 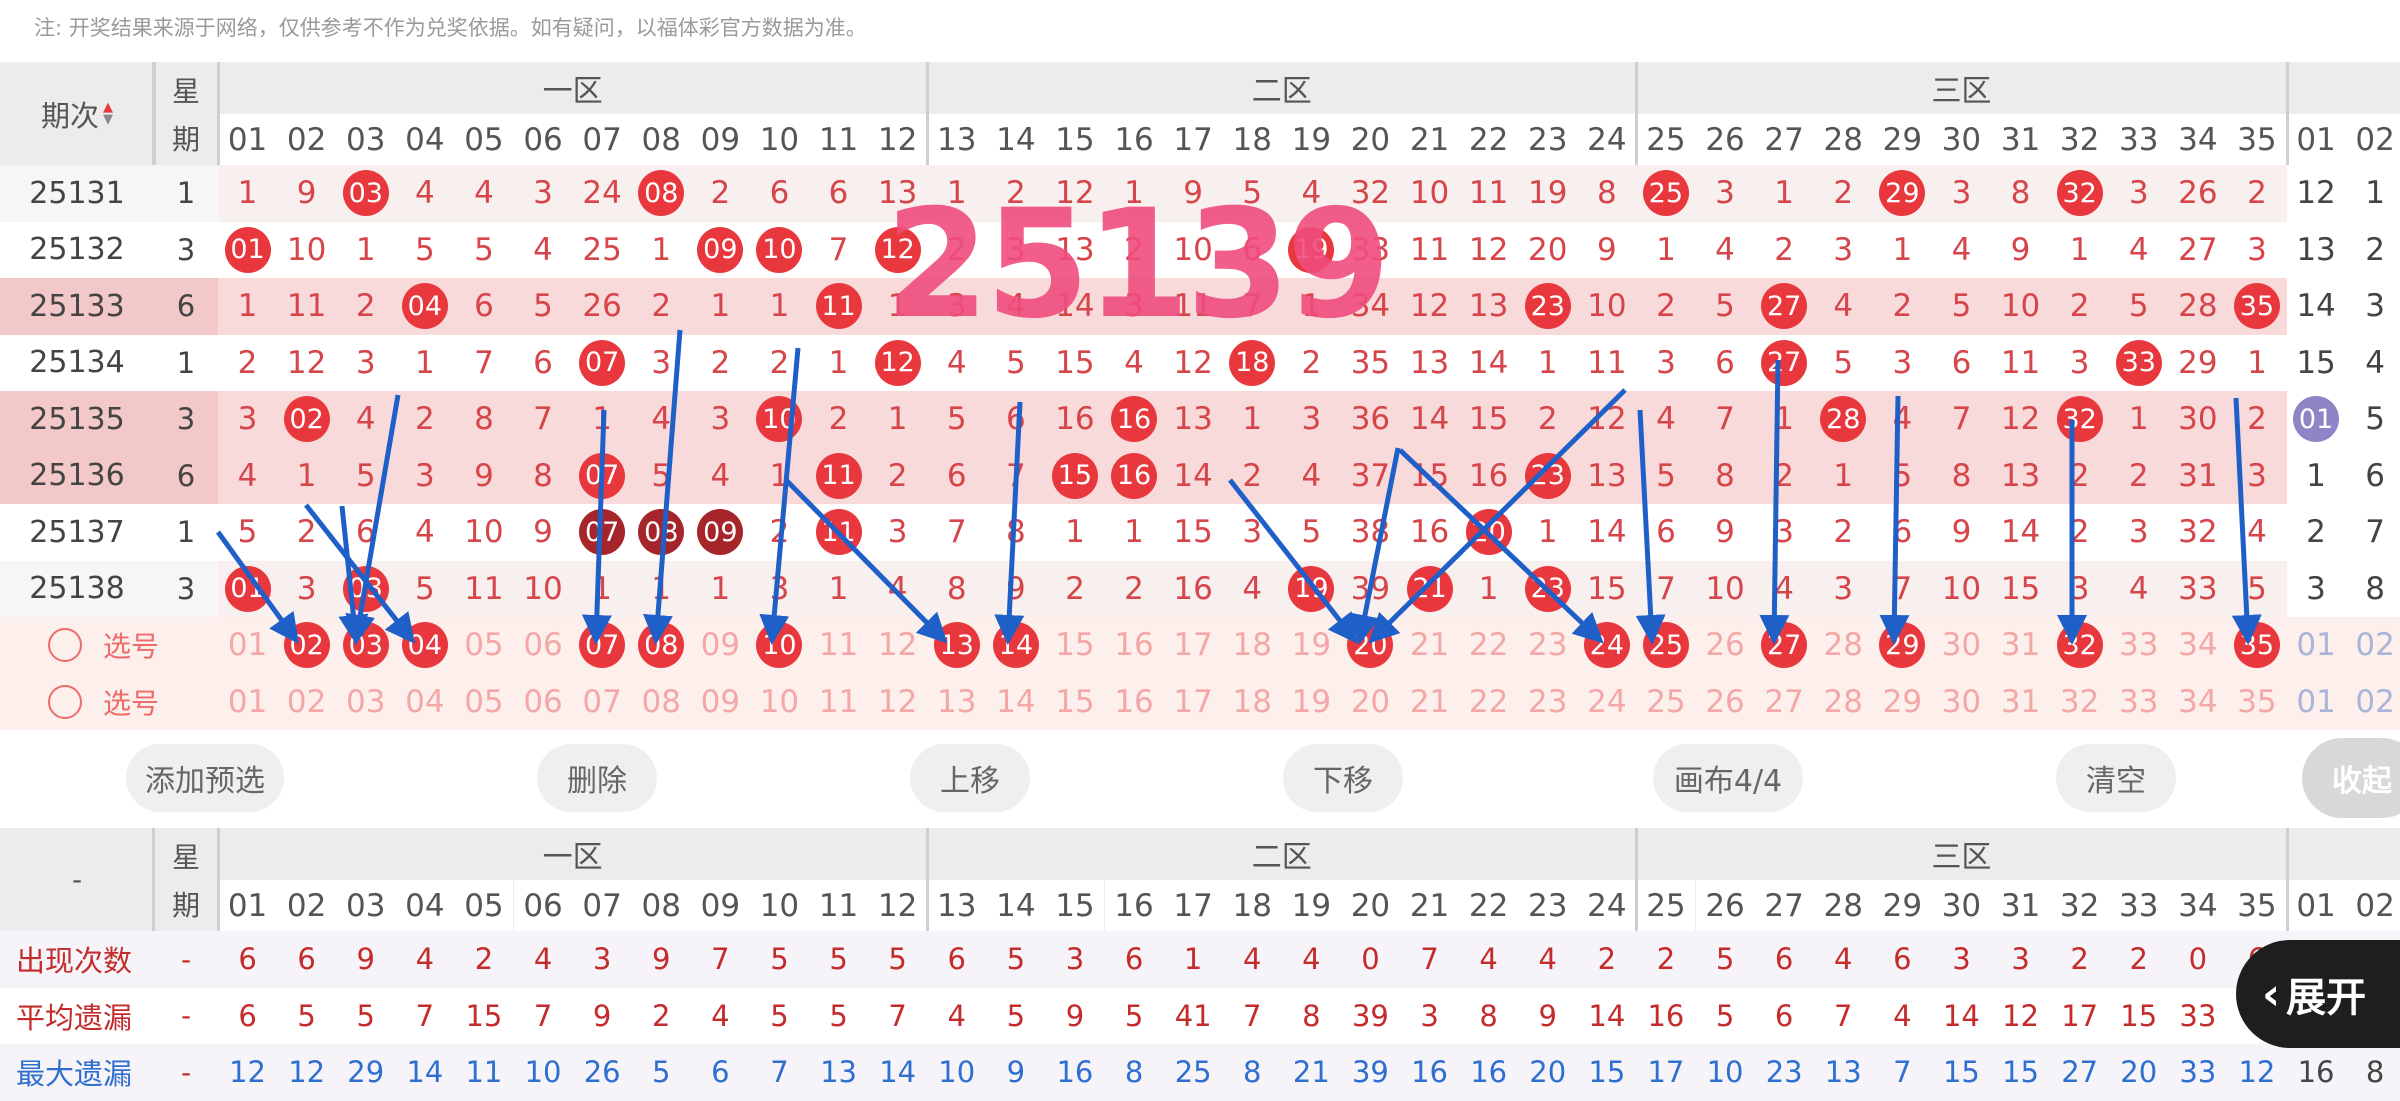 What do you see at coordinates (970, 778) in the screenshot?
I see `move-up-button: 上移` at bounding box center [970, 778].